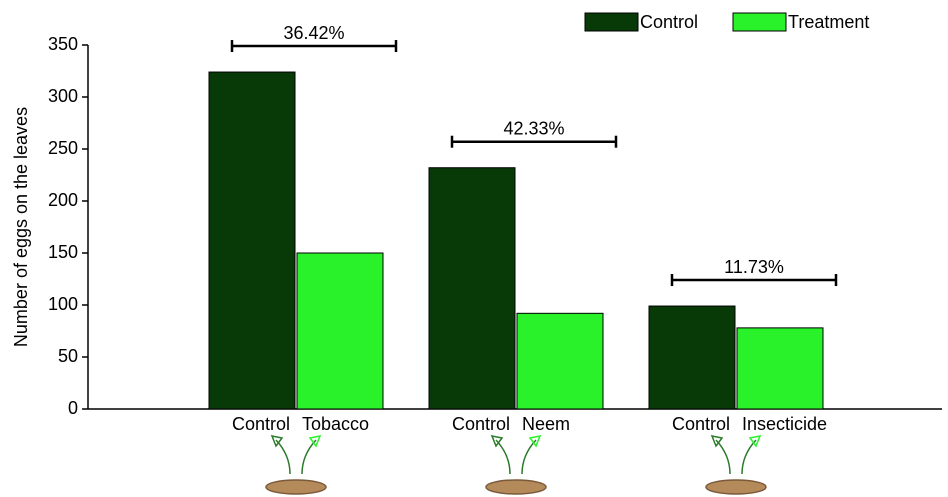 The height and width of the screenshot is (497, 948). What do you see at coordinates (63, 96) in the screenshot?
I see `y-tick-label: 300` at bounding box center [63, 96].